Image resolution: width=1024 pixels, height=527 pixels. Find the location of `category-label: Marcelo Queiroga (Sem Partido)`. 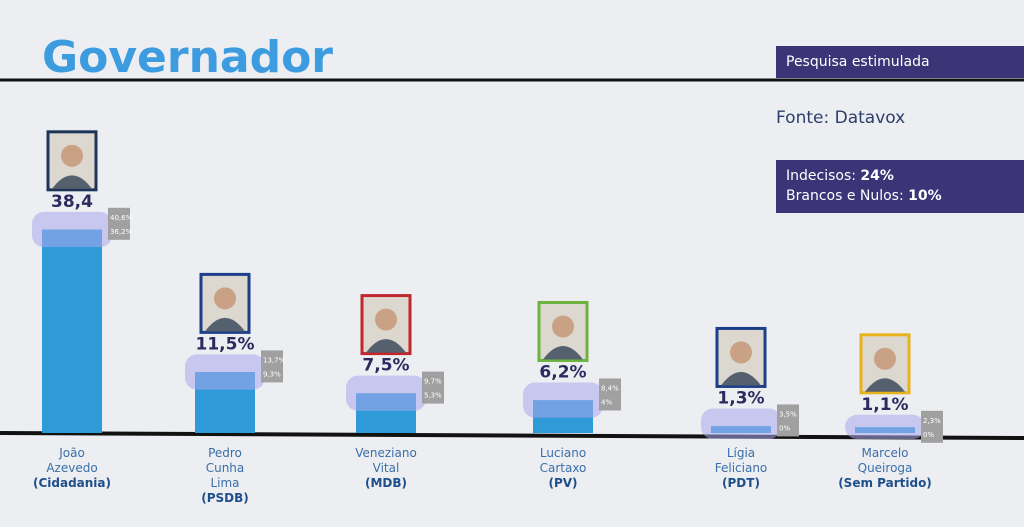

category-label: Marcelo Queiroga (Sem Partido) is located at coordinates (885, 468).